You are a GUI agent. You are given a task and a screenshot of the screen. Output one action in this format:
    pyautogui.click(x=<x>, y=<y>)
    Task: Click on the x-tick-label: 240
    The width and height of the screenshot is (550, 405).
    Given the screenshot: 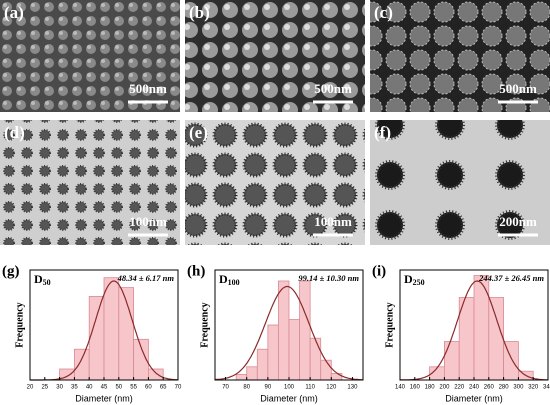 What is the action you would take?
    pyautogui.click(x=474, y=388)
    